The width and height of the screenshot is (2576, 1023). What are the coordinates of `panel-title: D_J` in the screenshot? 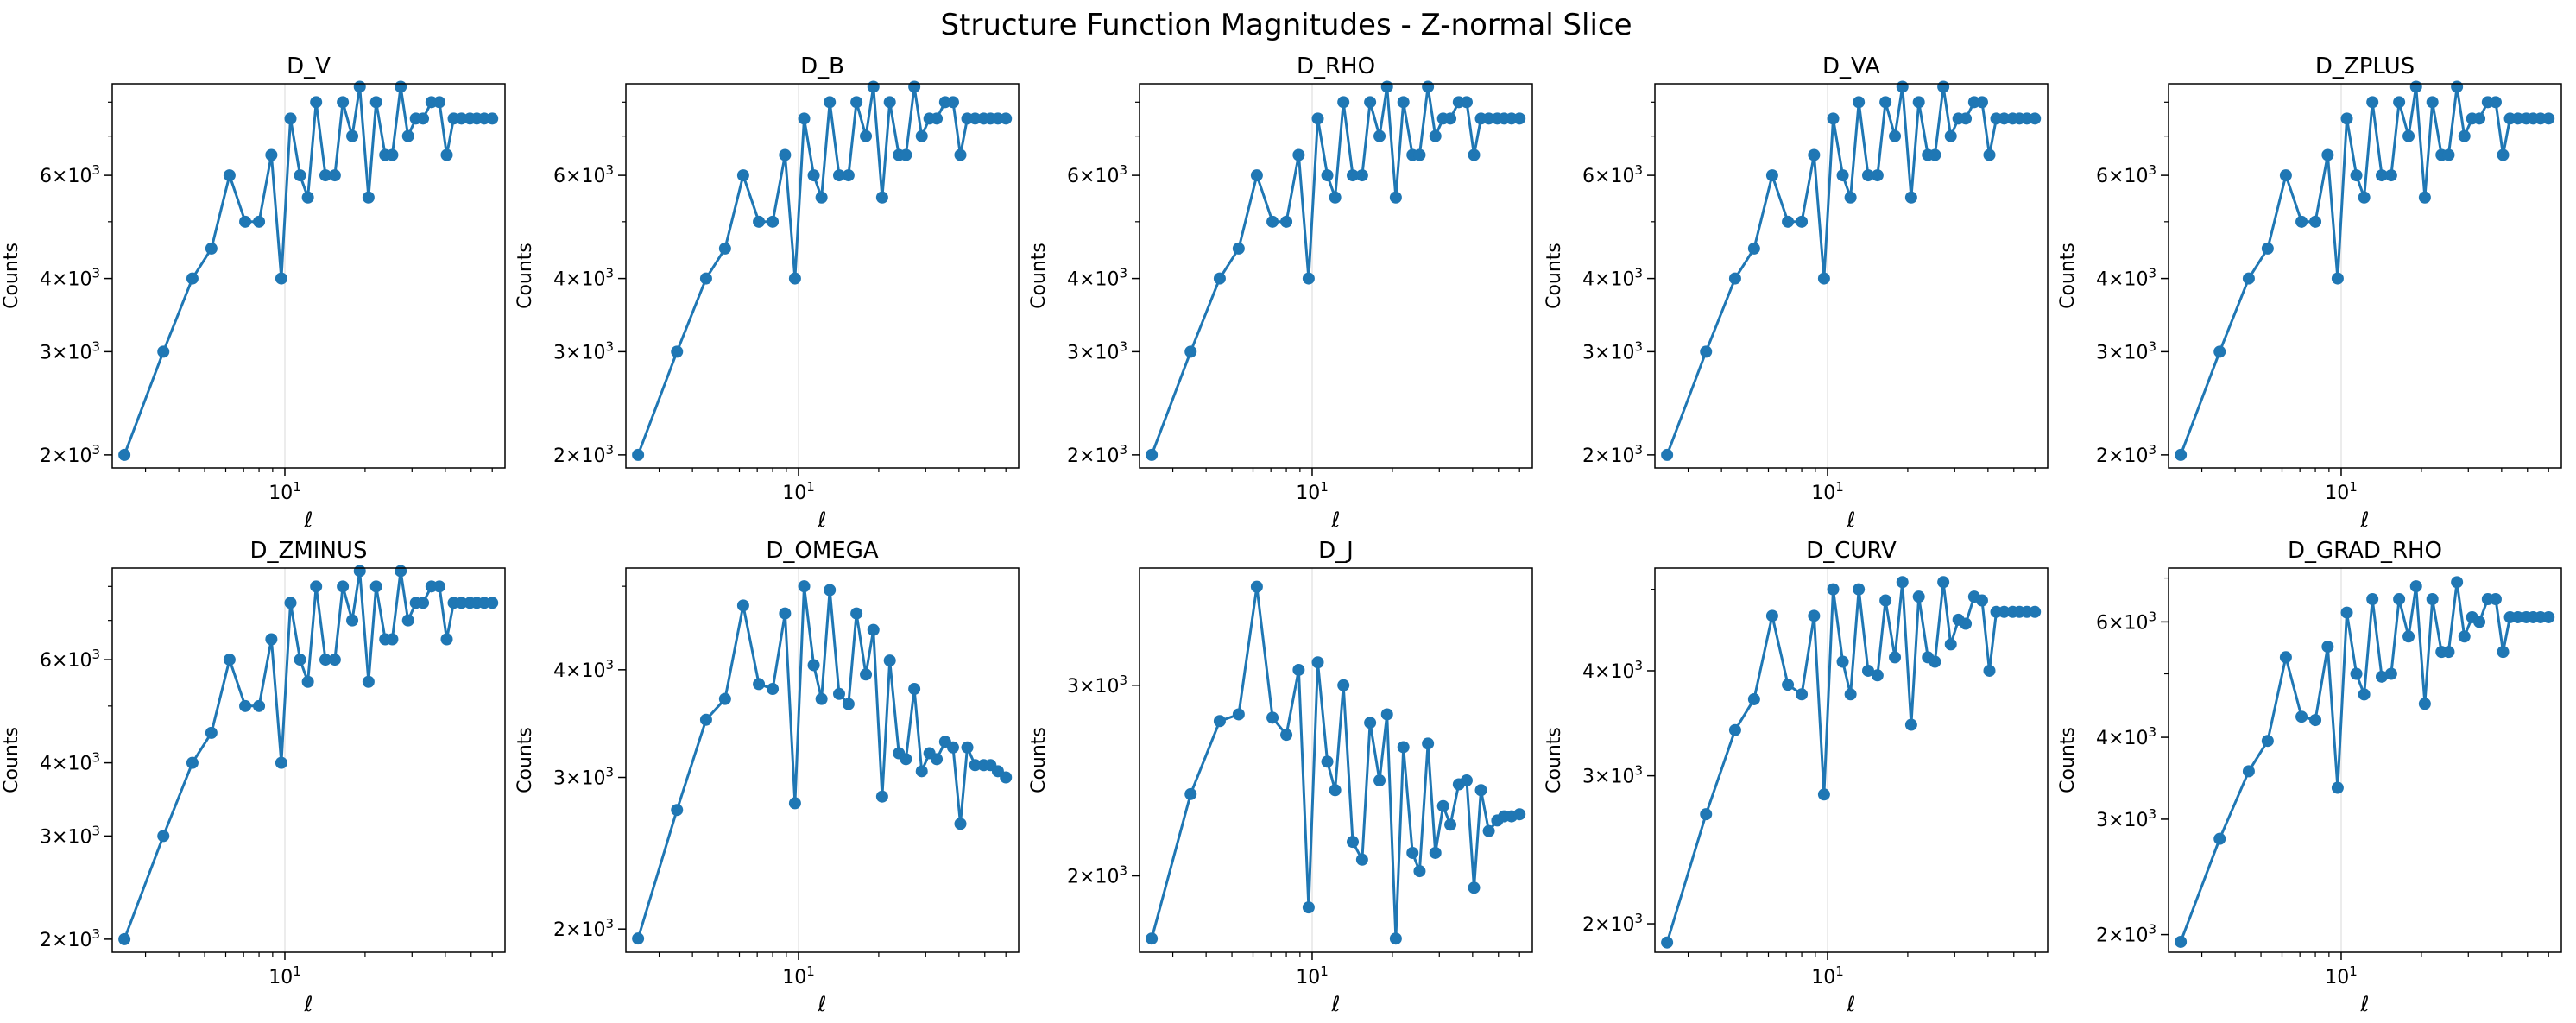 It's located at (1336, 551).